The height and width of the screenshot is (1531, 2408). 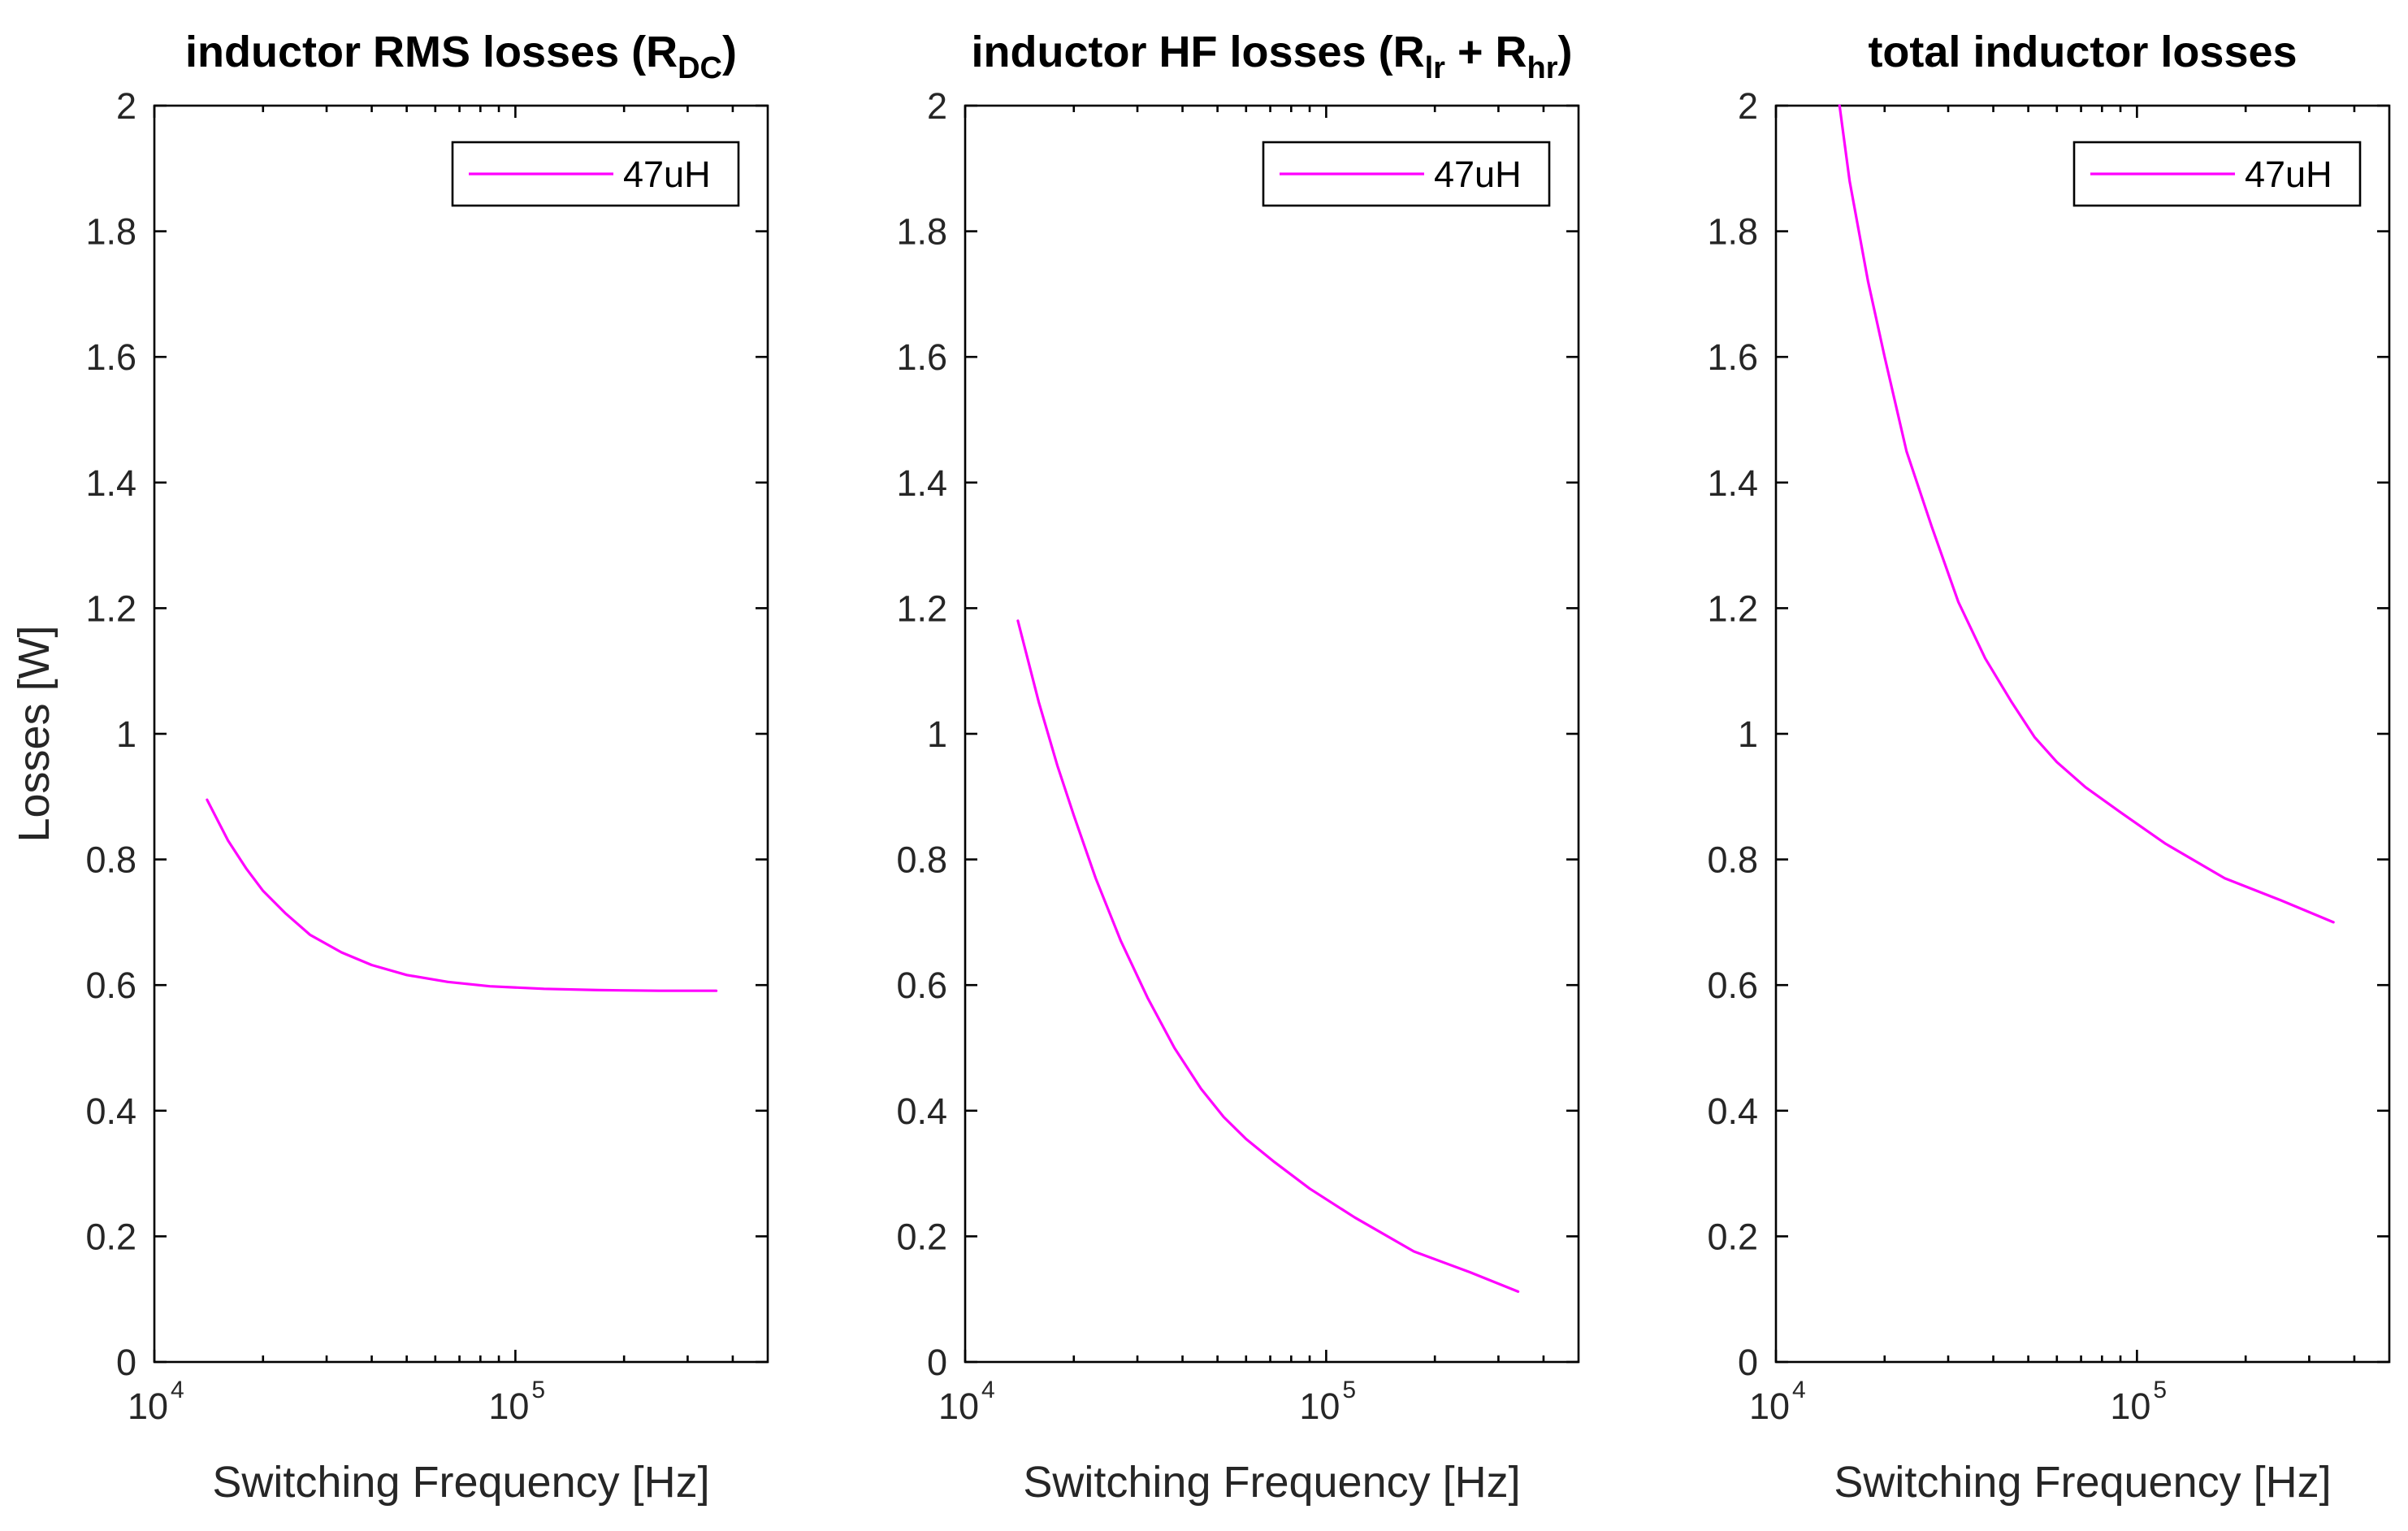 I want to click on title-subscript-hr: hr, so click(x=1542, y=68).